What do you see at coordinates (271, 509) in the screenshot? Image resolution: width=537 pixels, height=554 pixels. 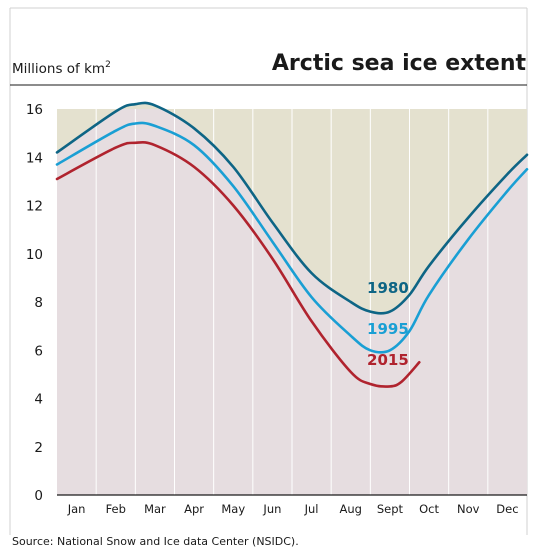 I see `x-tick-label: Jun` at bounding box center [271, 509].